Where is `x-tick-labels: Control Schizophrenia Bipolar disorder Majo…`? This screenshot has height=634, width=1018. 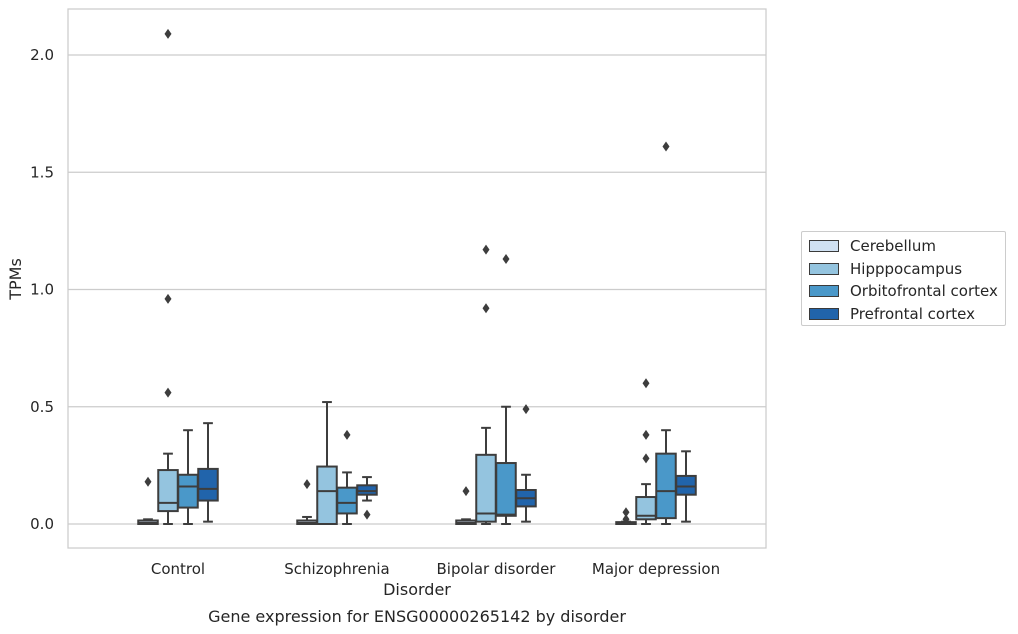 x-tick-labels: Control Schizophrenia Bipolar disorder Majo… is located at coordinates (435, 569).